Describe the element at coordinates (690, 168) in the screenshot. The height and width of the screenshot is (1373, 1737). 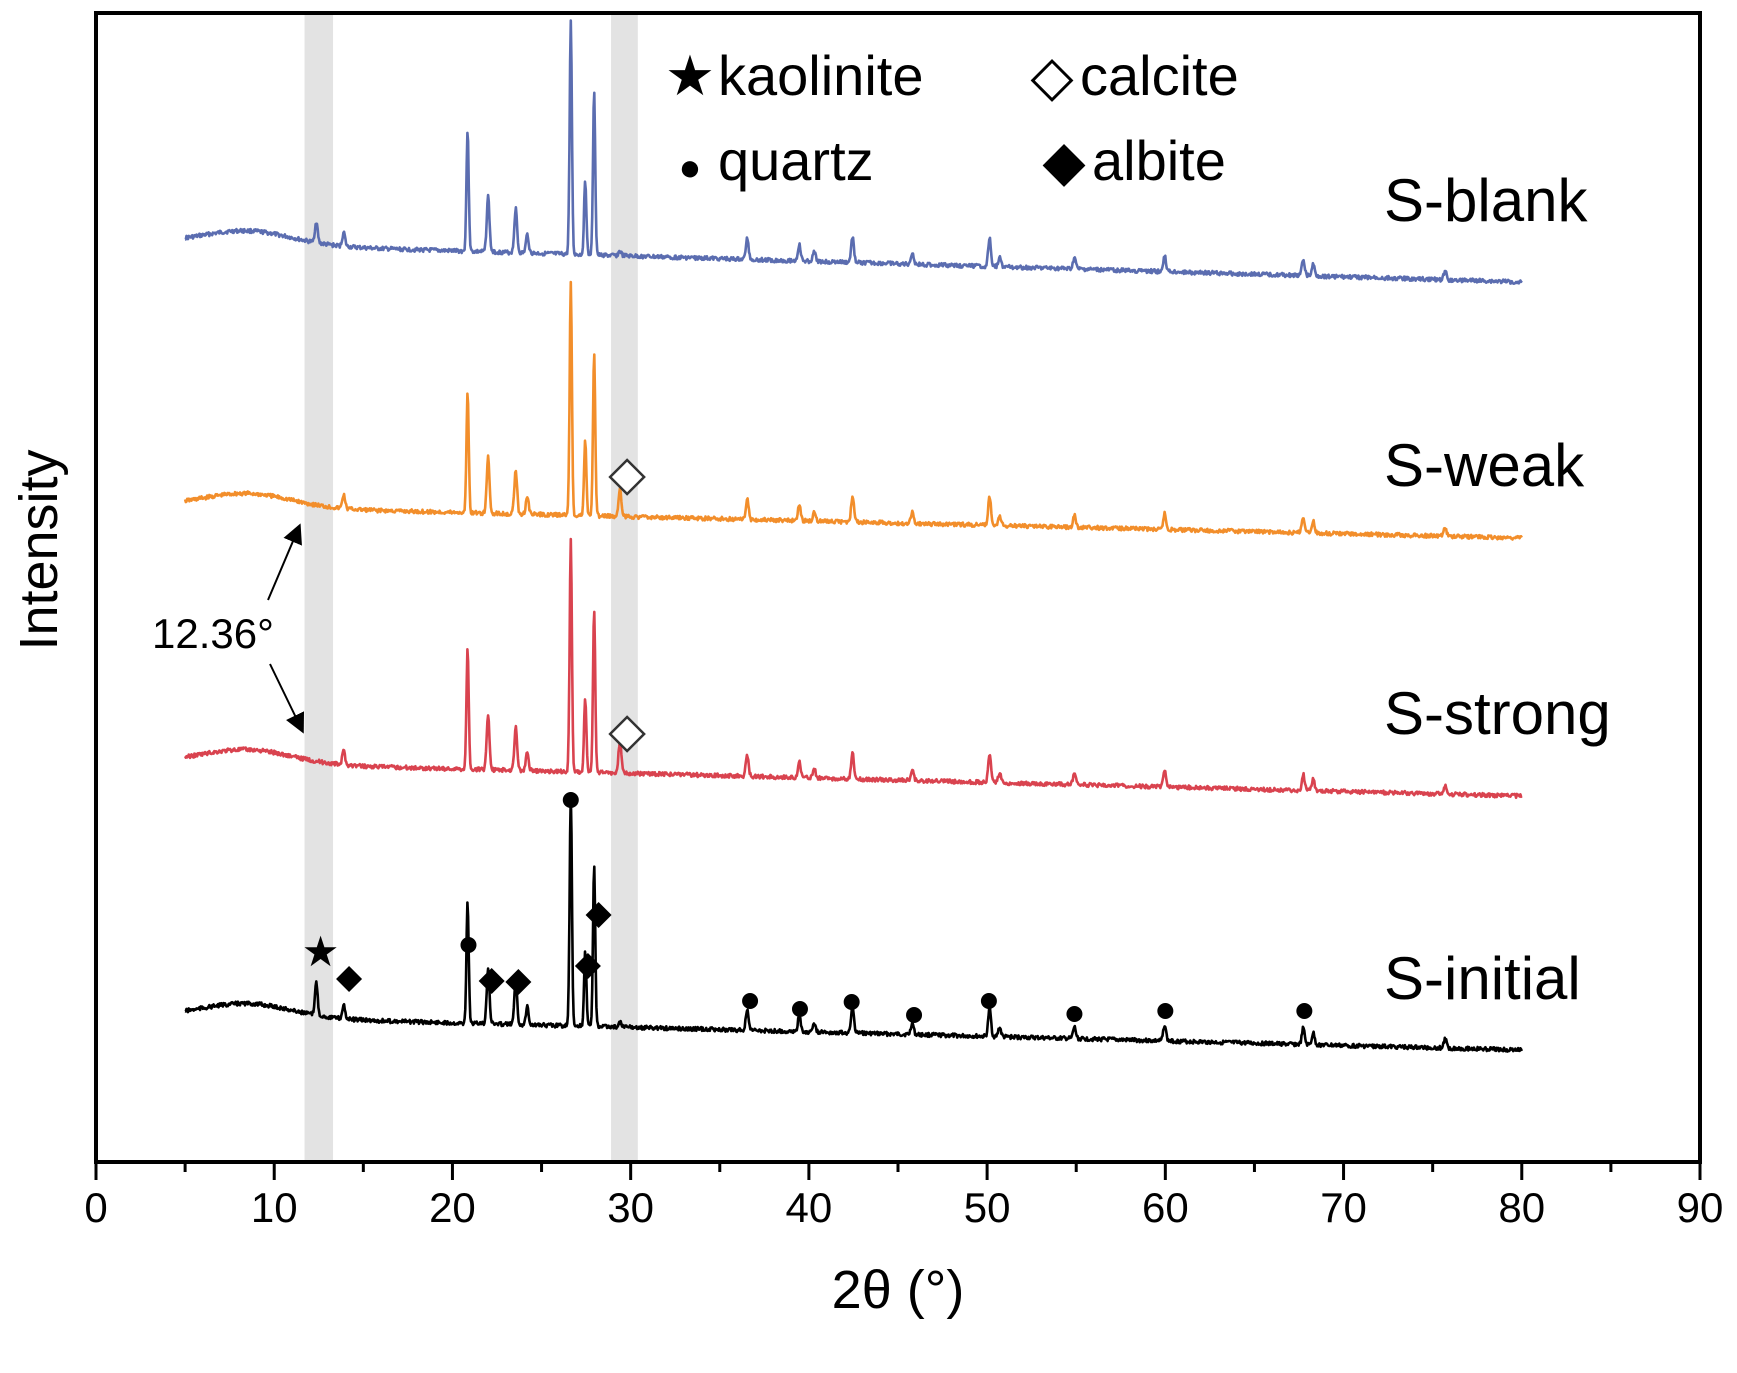
I see `legend-symbol-quartz: ●` at that location.